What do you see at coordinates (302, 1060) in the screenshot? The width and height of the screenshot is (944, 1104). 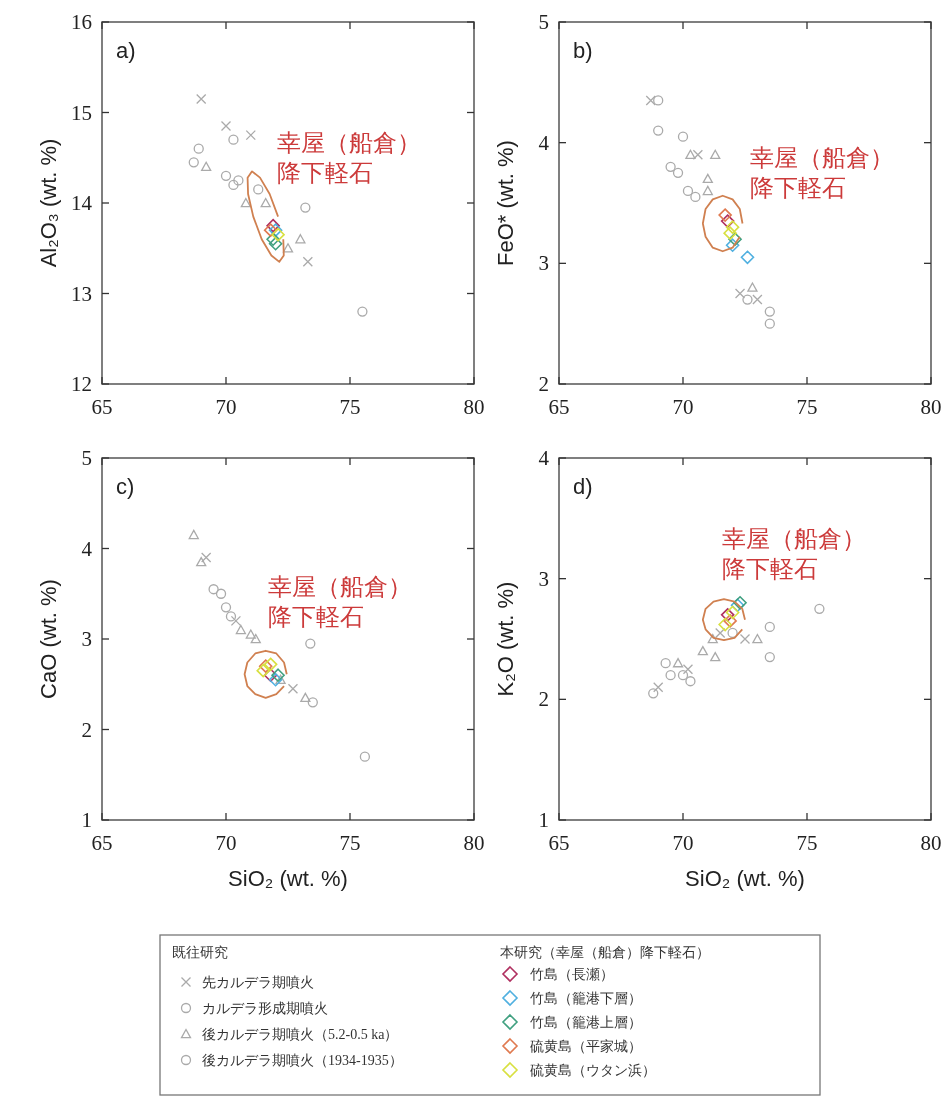 I see `legend-label: 後カルデラ期噴火（1934-1935）` at bounding box center [302, 1060].